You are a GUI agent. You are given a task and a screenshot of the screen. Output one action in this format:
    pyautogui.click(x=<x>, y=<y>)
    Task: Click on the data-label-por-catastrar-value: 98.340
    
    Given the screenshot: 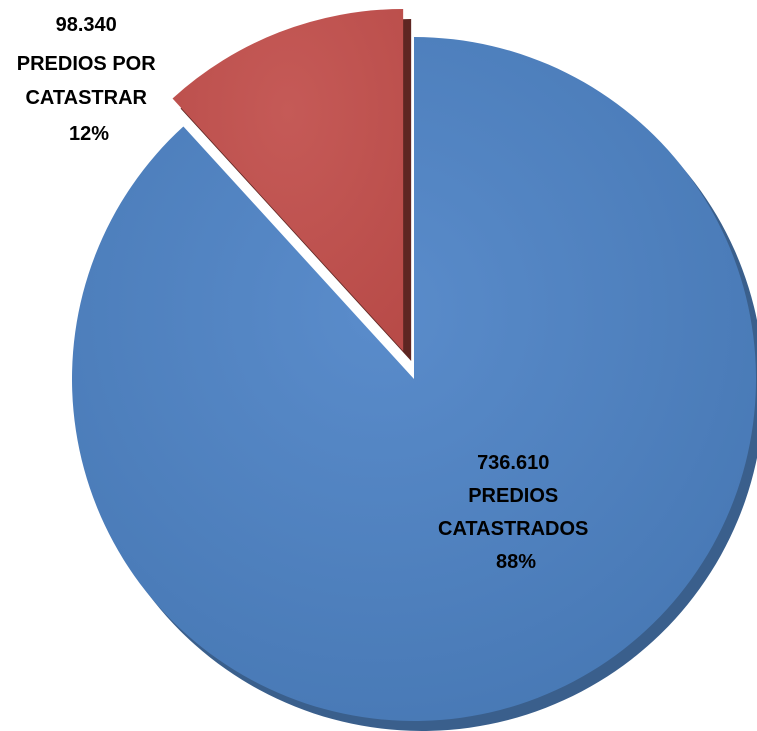 What is the action you would take?
    pyautogui.click(x=86, y=25)
    